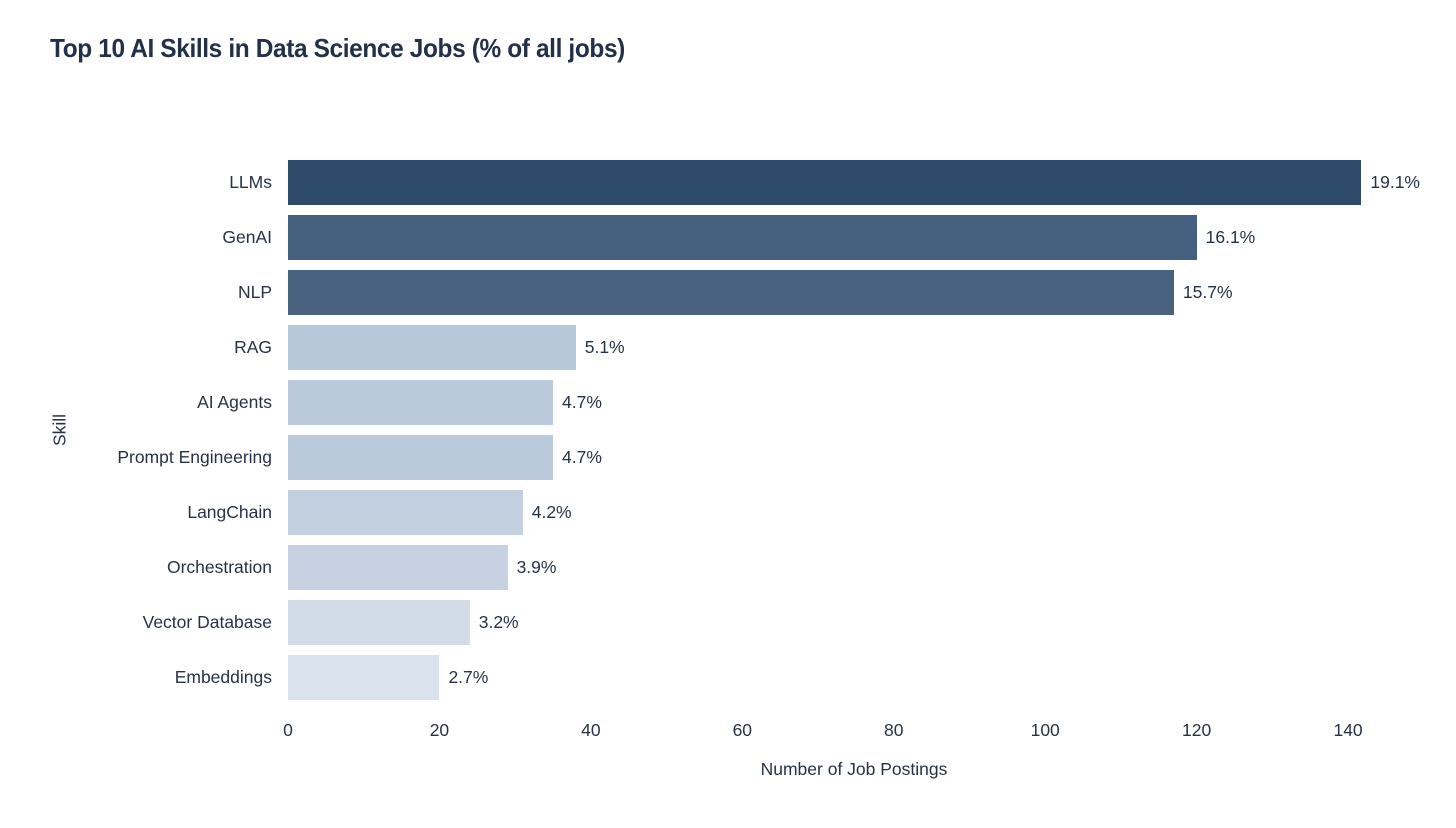 This screenshot has height=828, width=1456. What do you see at coordinates (254, 292) in the screenshot?
I see `y-tick-label-nlp: NLP` at bounding box center [254, 292].